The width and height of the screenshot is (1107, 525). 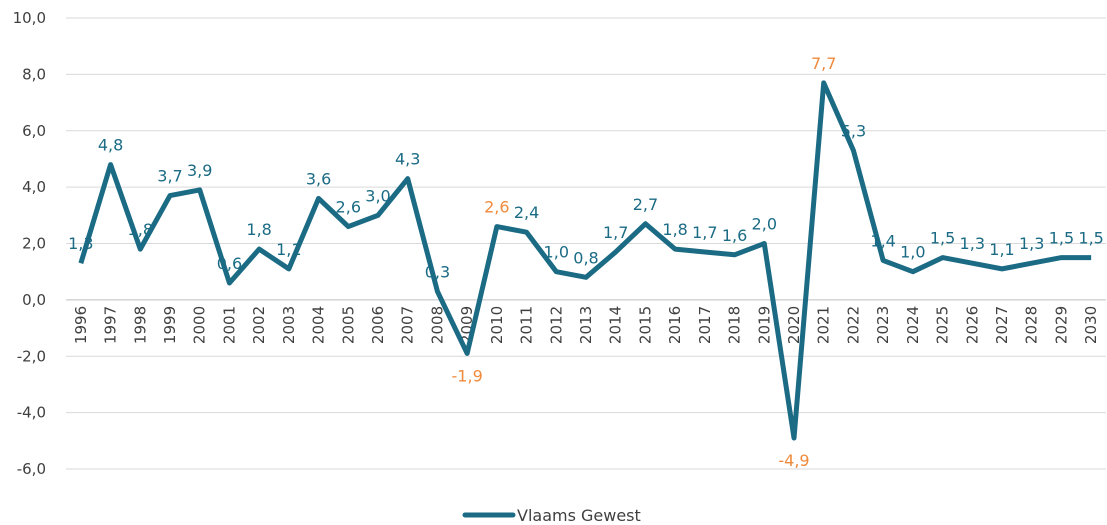 I want to click on x-tick-label: 2013, so click(x=586, y=325).